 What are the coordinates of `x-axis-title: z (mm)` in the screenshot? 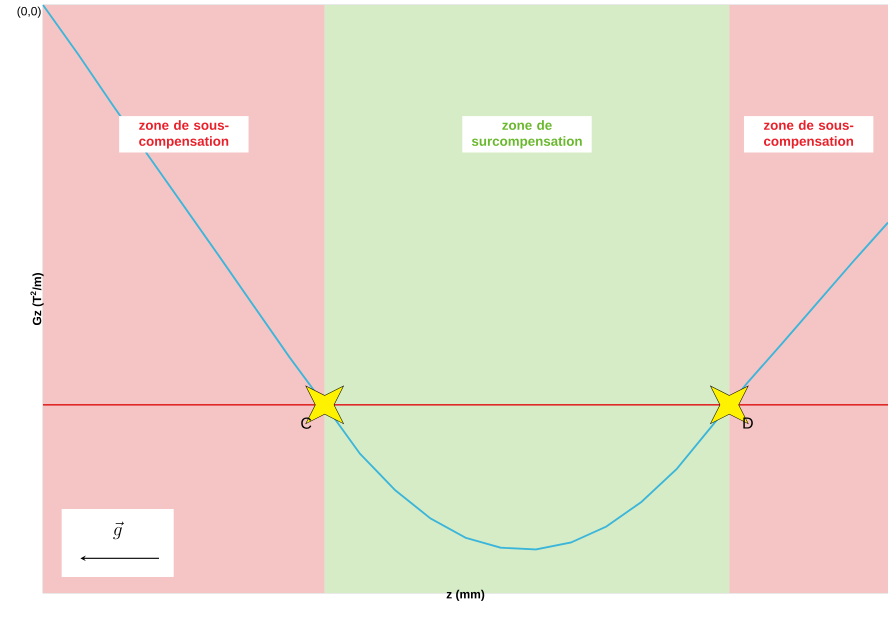 It's located at (465, 595).